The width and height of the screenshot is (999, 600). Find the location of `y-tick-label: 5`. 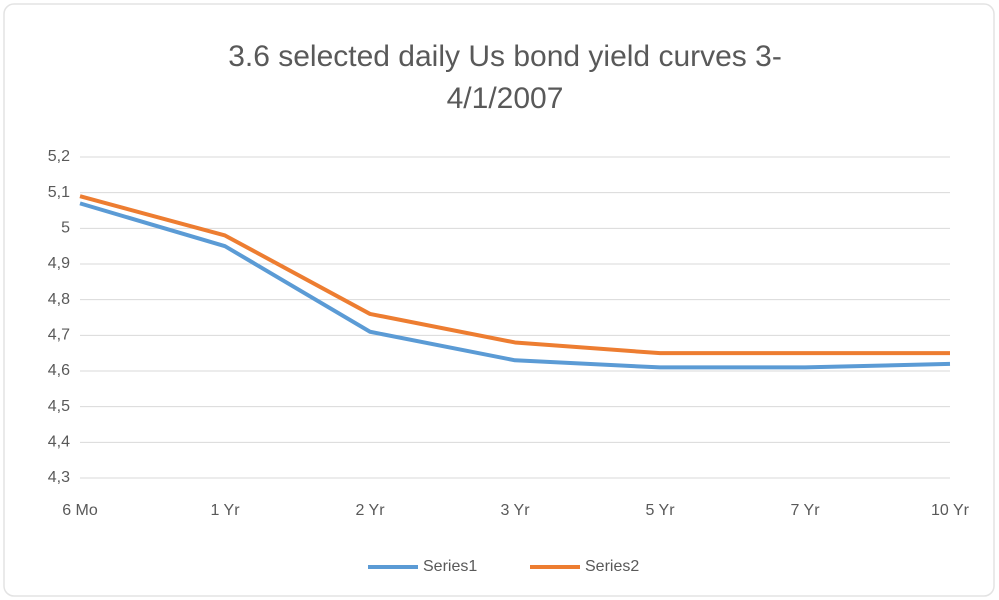

y-tick-label: 5 is located at coordinates (65, 228).